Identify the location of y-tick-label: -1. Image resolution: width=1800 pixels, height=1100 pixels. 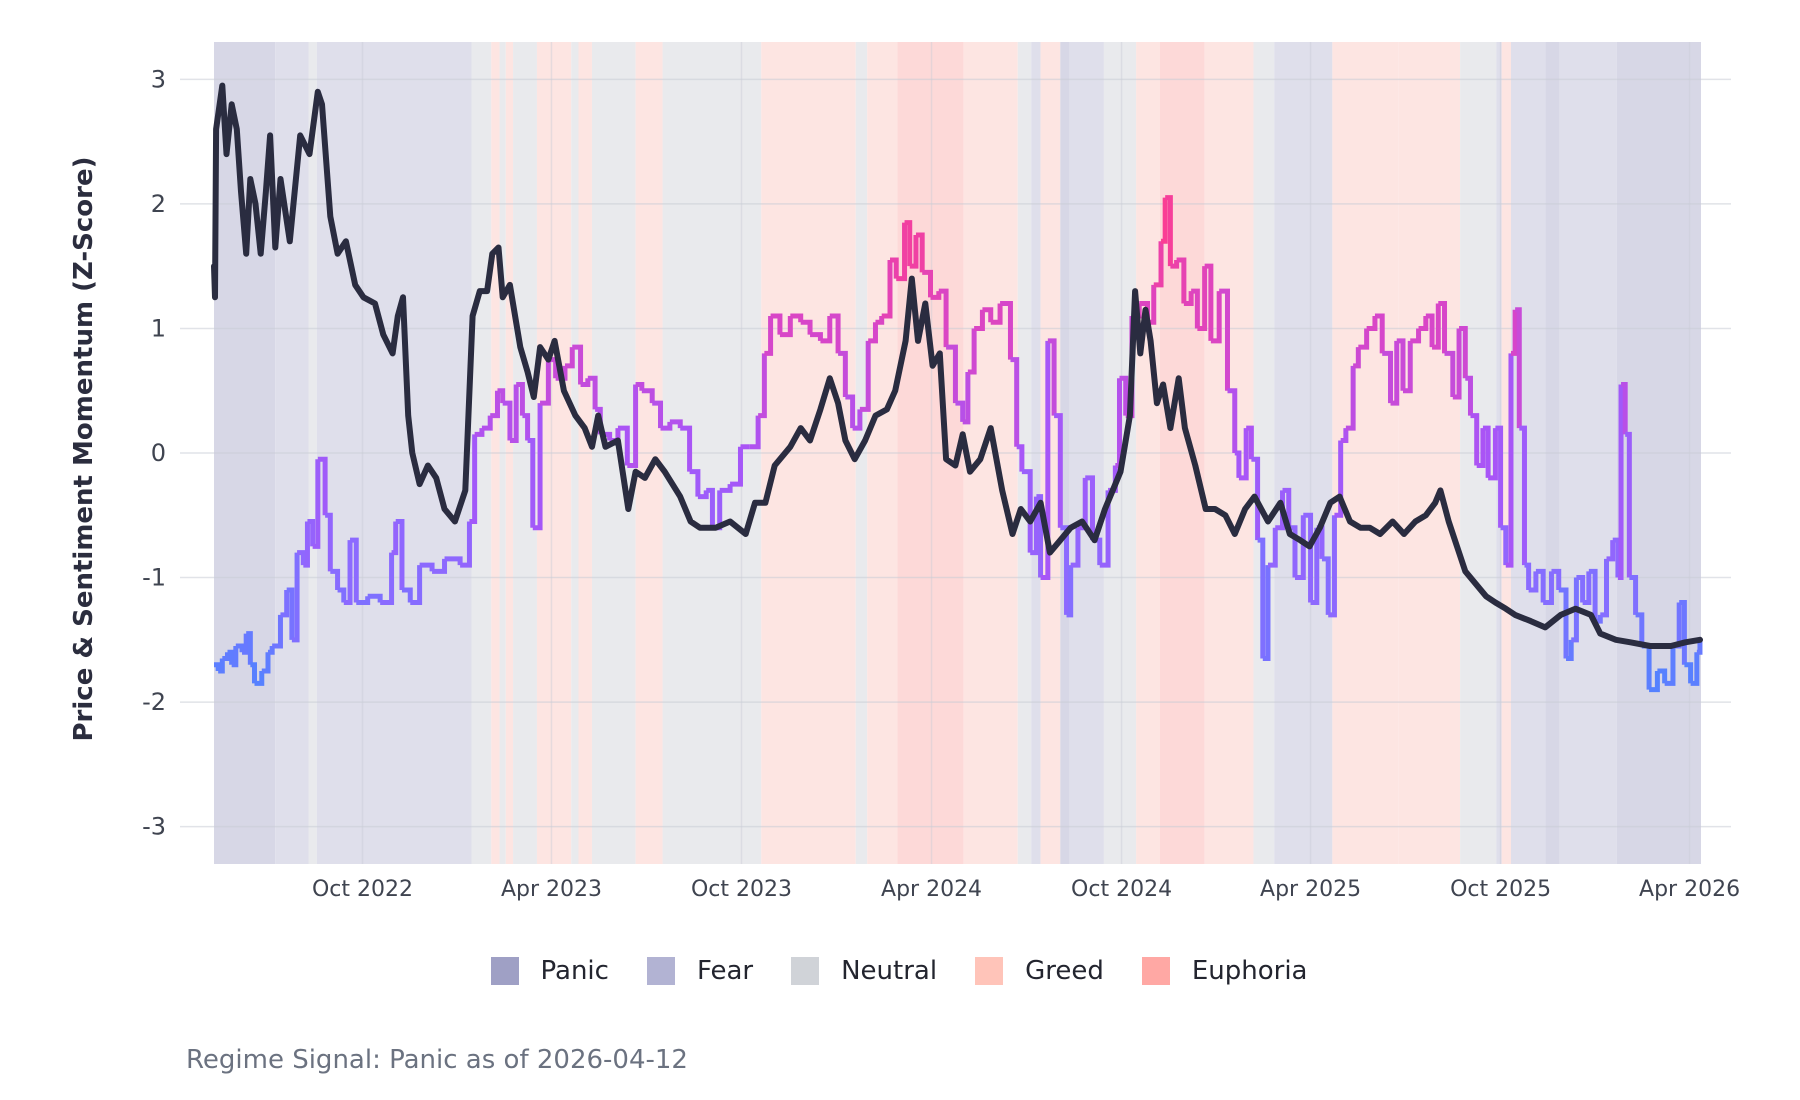
(154, 578).